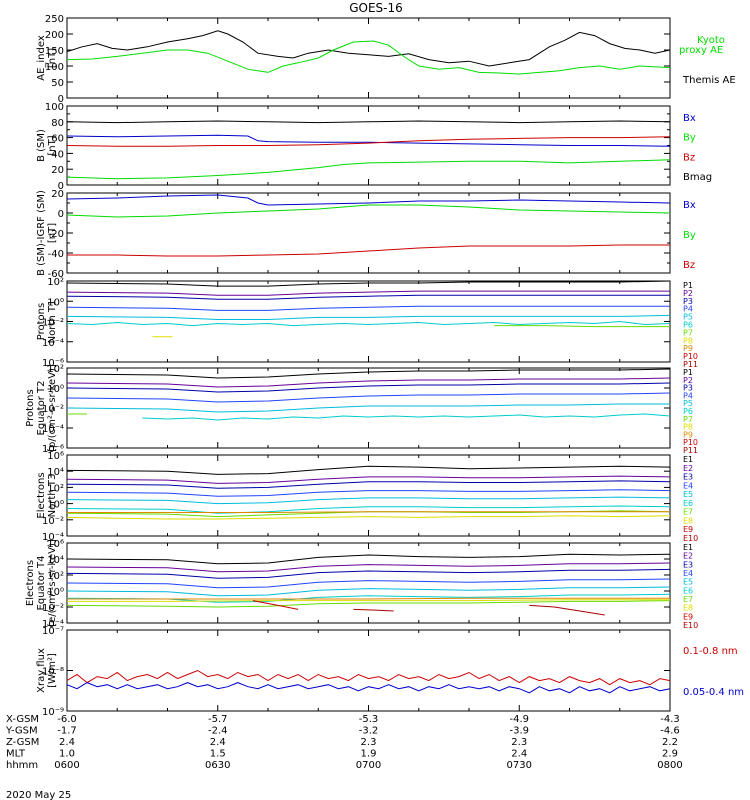  Describe the element at coordinates (670, 742) in the screenshot. I see `x-row-value: 2.2` at that location.